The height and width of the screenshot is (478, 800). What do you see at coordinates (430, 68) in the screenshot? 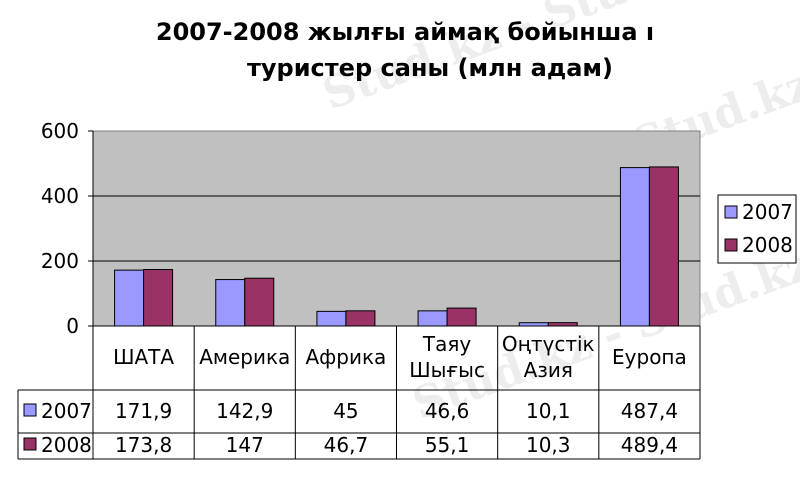
I see `chart-title-line-2: туристер саны (млн адам)` at bounding box center [430, 68].